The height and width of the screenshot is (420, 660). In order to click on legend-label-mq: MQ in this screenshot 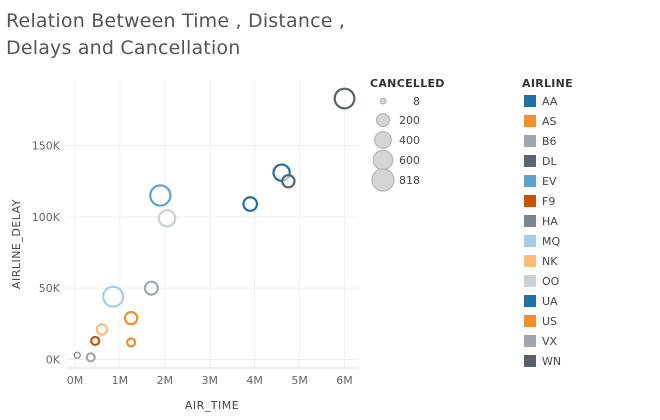, I will do `click(551, 241)`.